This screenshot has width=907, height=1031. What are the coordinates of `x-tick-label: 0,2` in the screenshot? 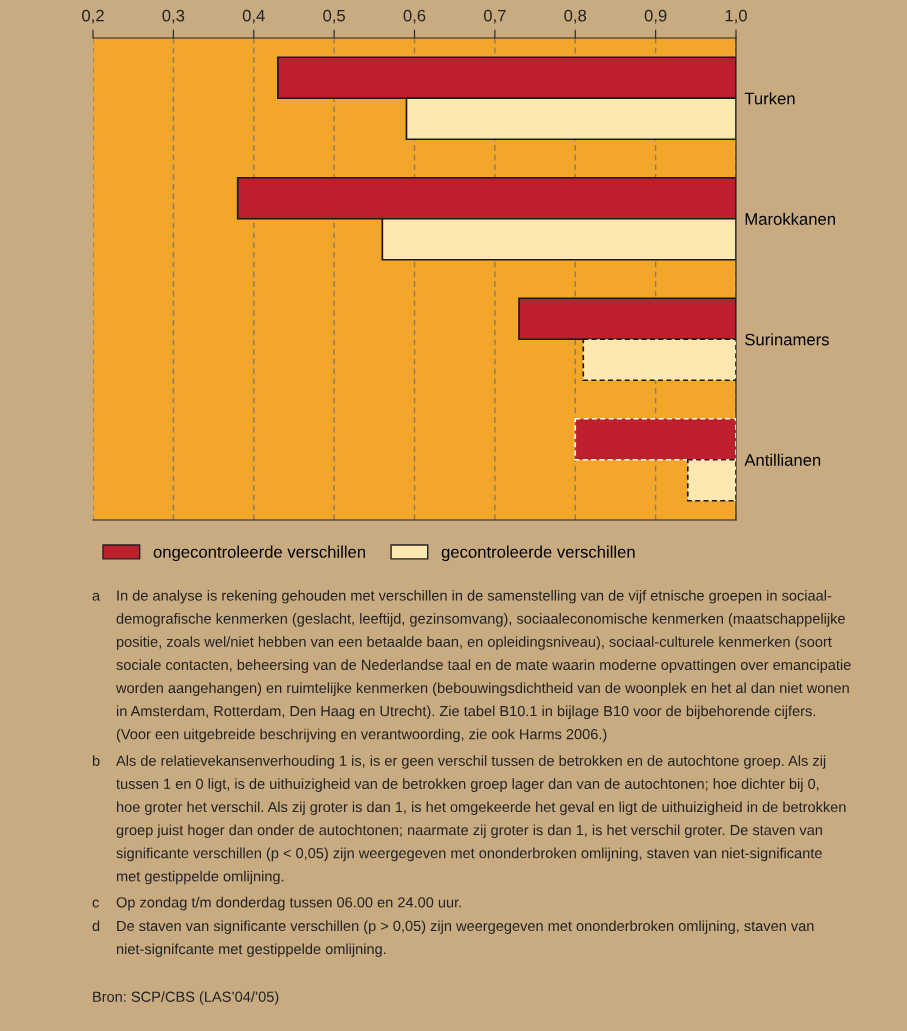 It's located at (93, 16).